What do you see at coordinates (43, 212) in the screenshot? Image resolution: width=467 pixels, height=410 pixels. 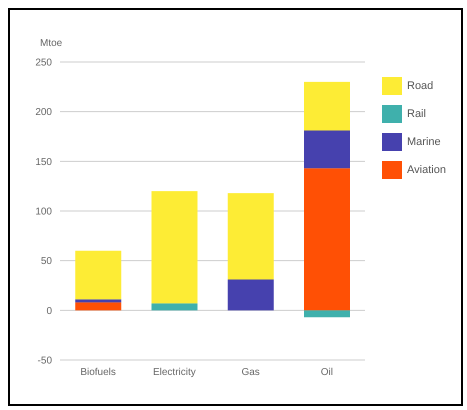 I see `y-tick-label: 100` at bounding box center [43, 212].